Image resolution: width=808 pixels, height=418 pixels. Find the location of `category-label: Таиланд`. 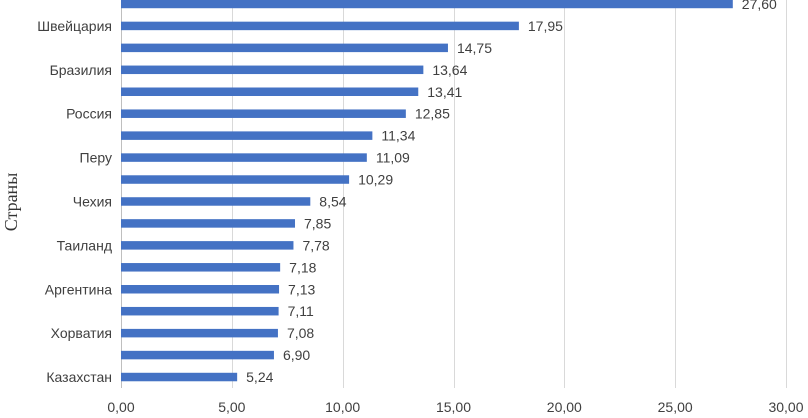

category-label: Таиланд is located at coordinates (84, 245).